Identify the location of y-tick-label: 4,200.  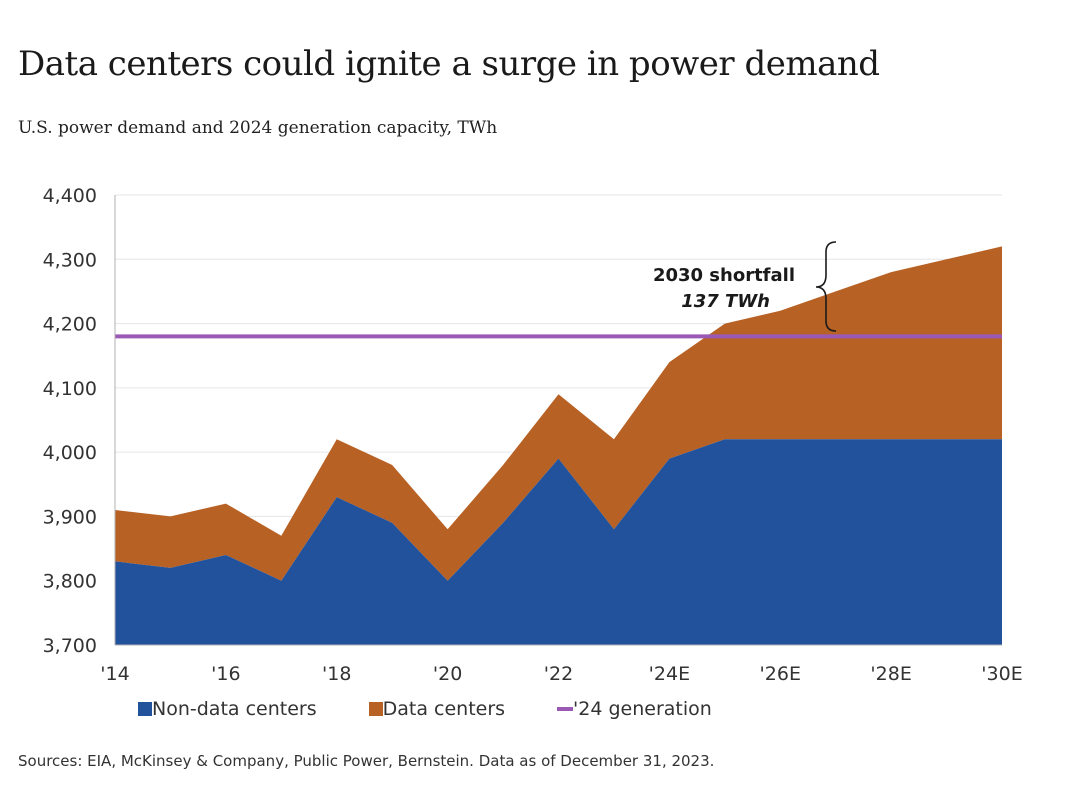
(70, 325).